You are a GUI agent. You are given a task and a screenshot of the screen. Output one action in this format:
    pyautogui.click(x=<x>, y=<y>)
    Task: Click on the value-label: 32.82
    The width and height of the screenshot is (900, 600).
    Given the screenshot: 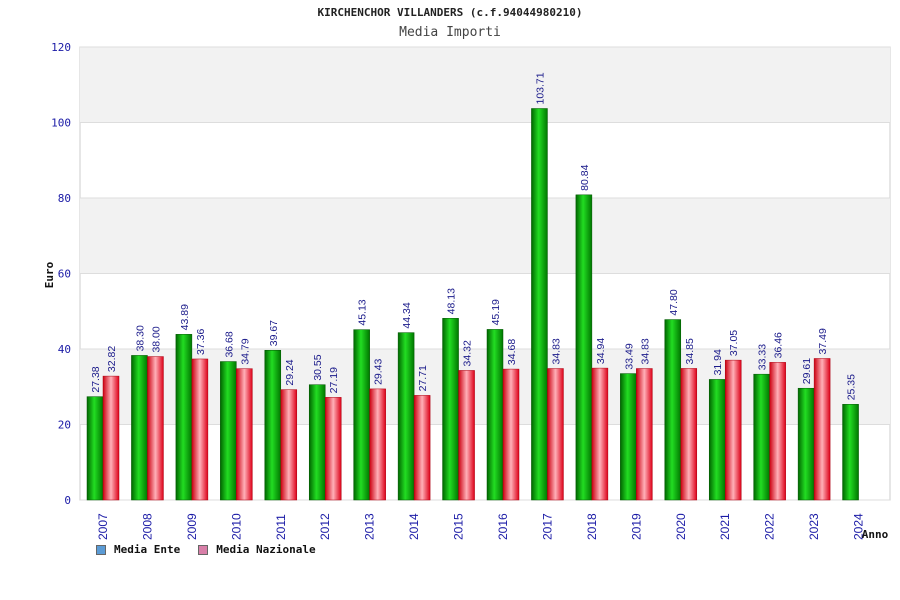 What is the action you would take?
    pyautogui.click(x=112, y=359)
    